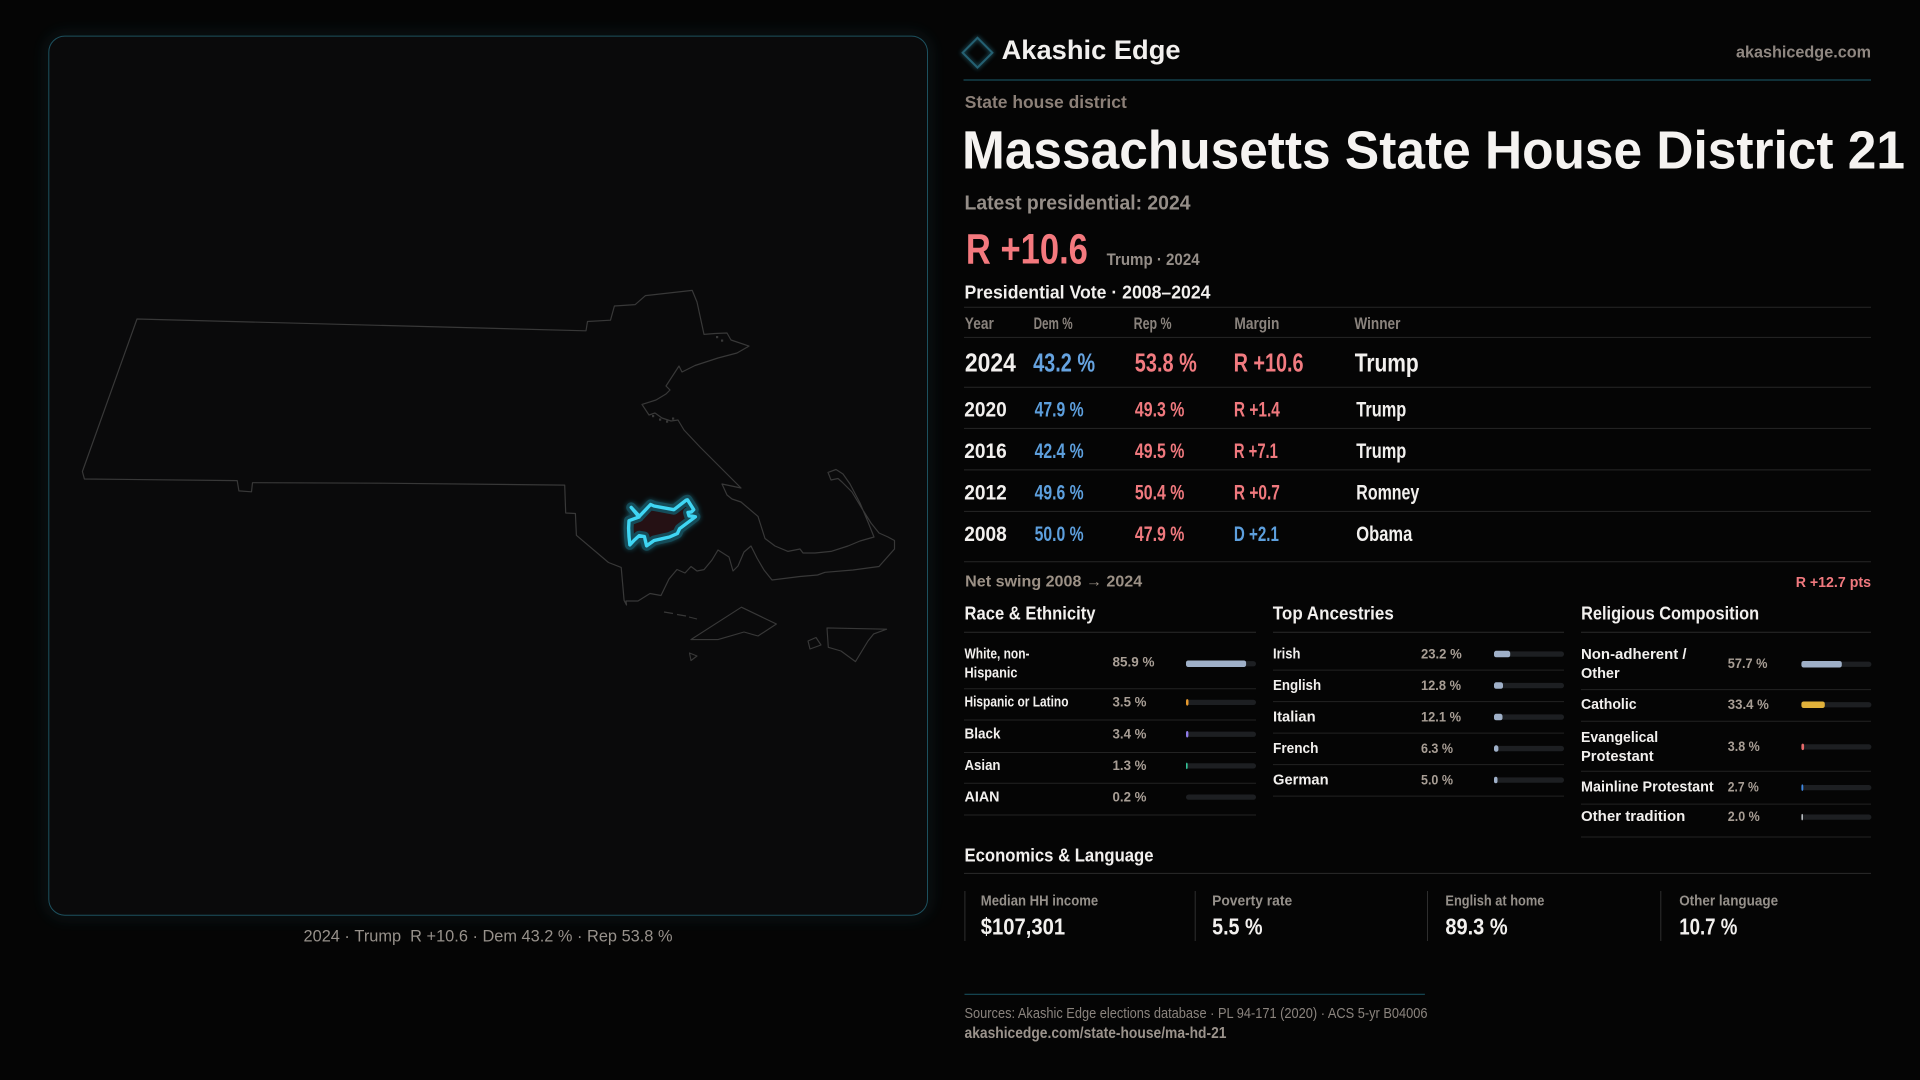  I want to click on svg-text: D +2.1, so click(1256, 534).